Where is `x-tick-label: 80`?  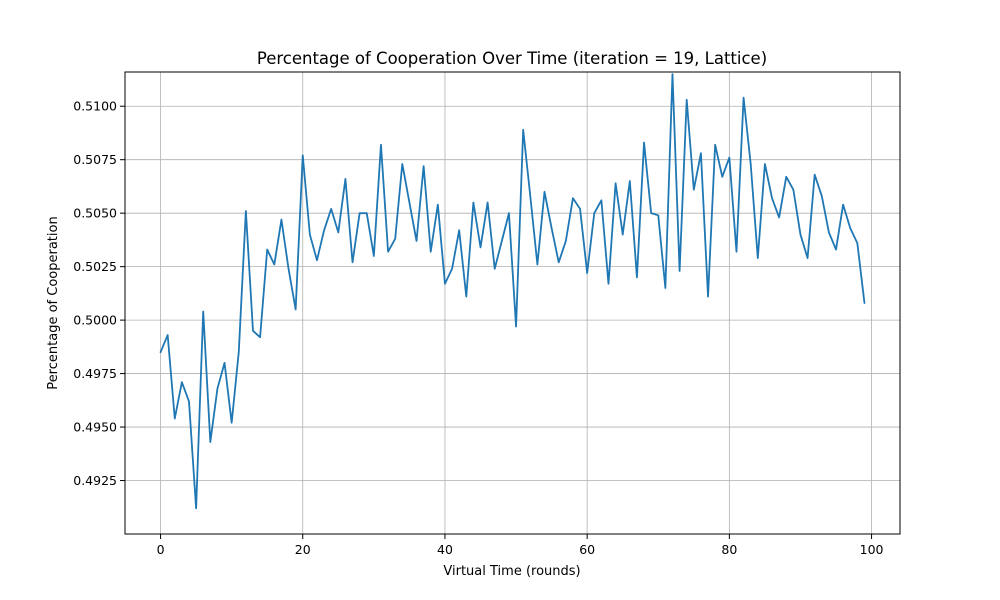
x-tick-label: 80 is located at coordinates (729, 549).